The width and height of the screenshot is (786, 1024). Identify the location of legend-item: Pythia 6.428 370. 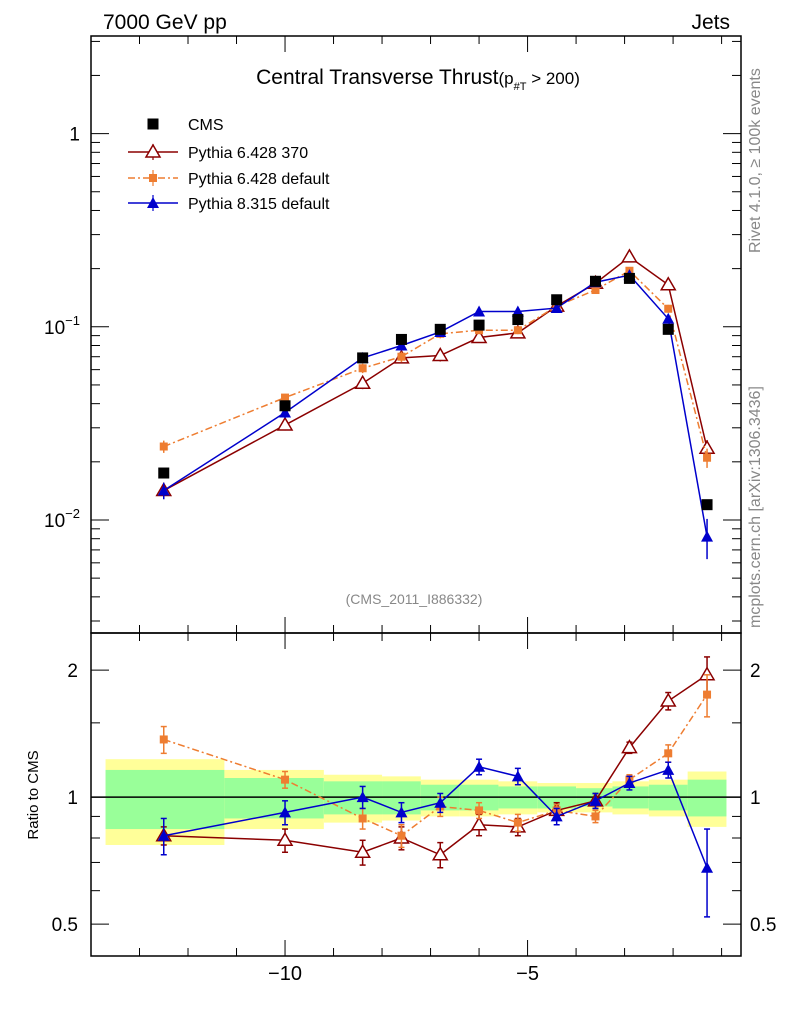
(218, 152).